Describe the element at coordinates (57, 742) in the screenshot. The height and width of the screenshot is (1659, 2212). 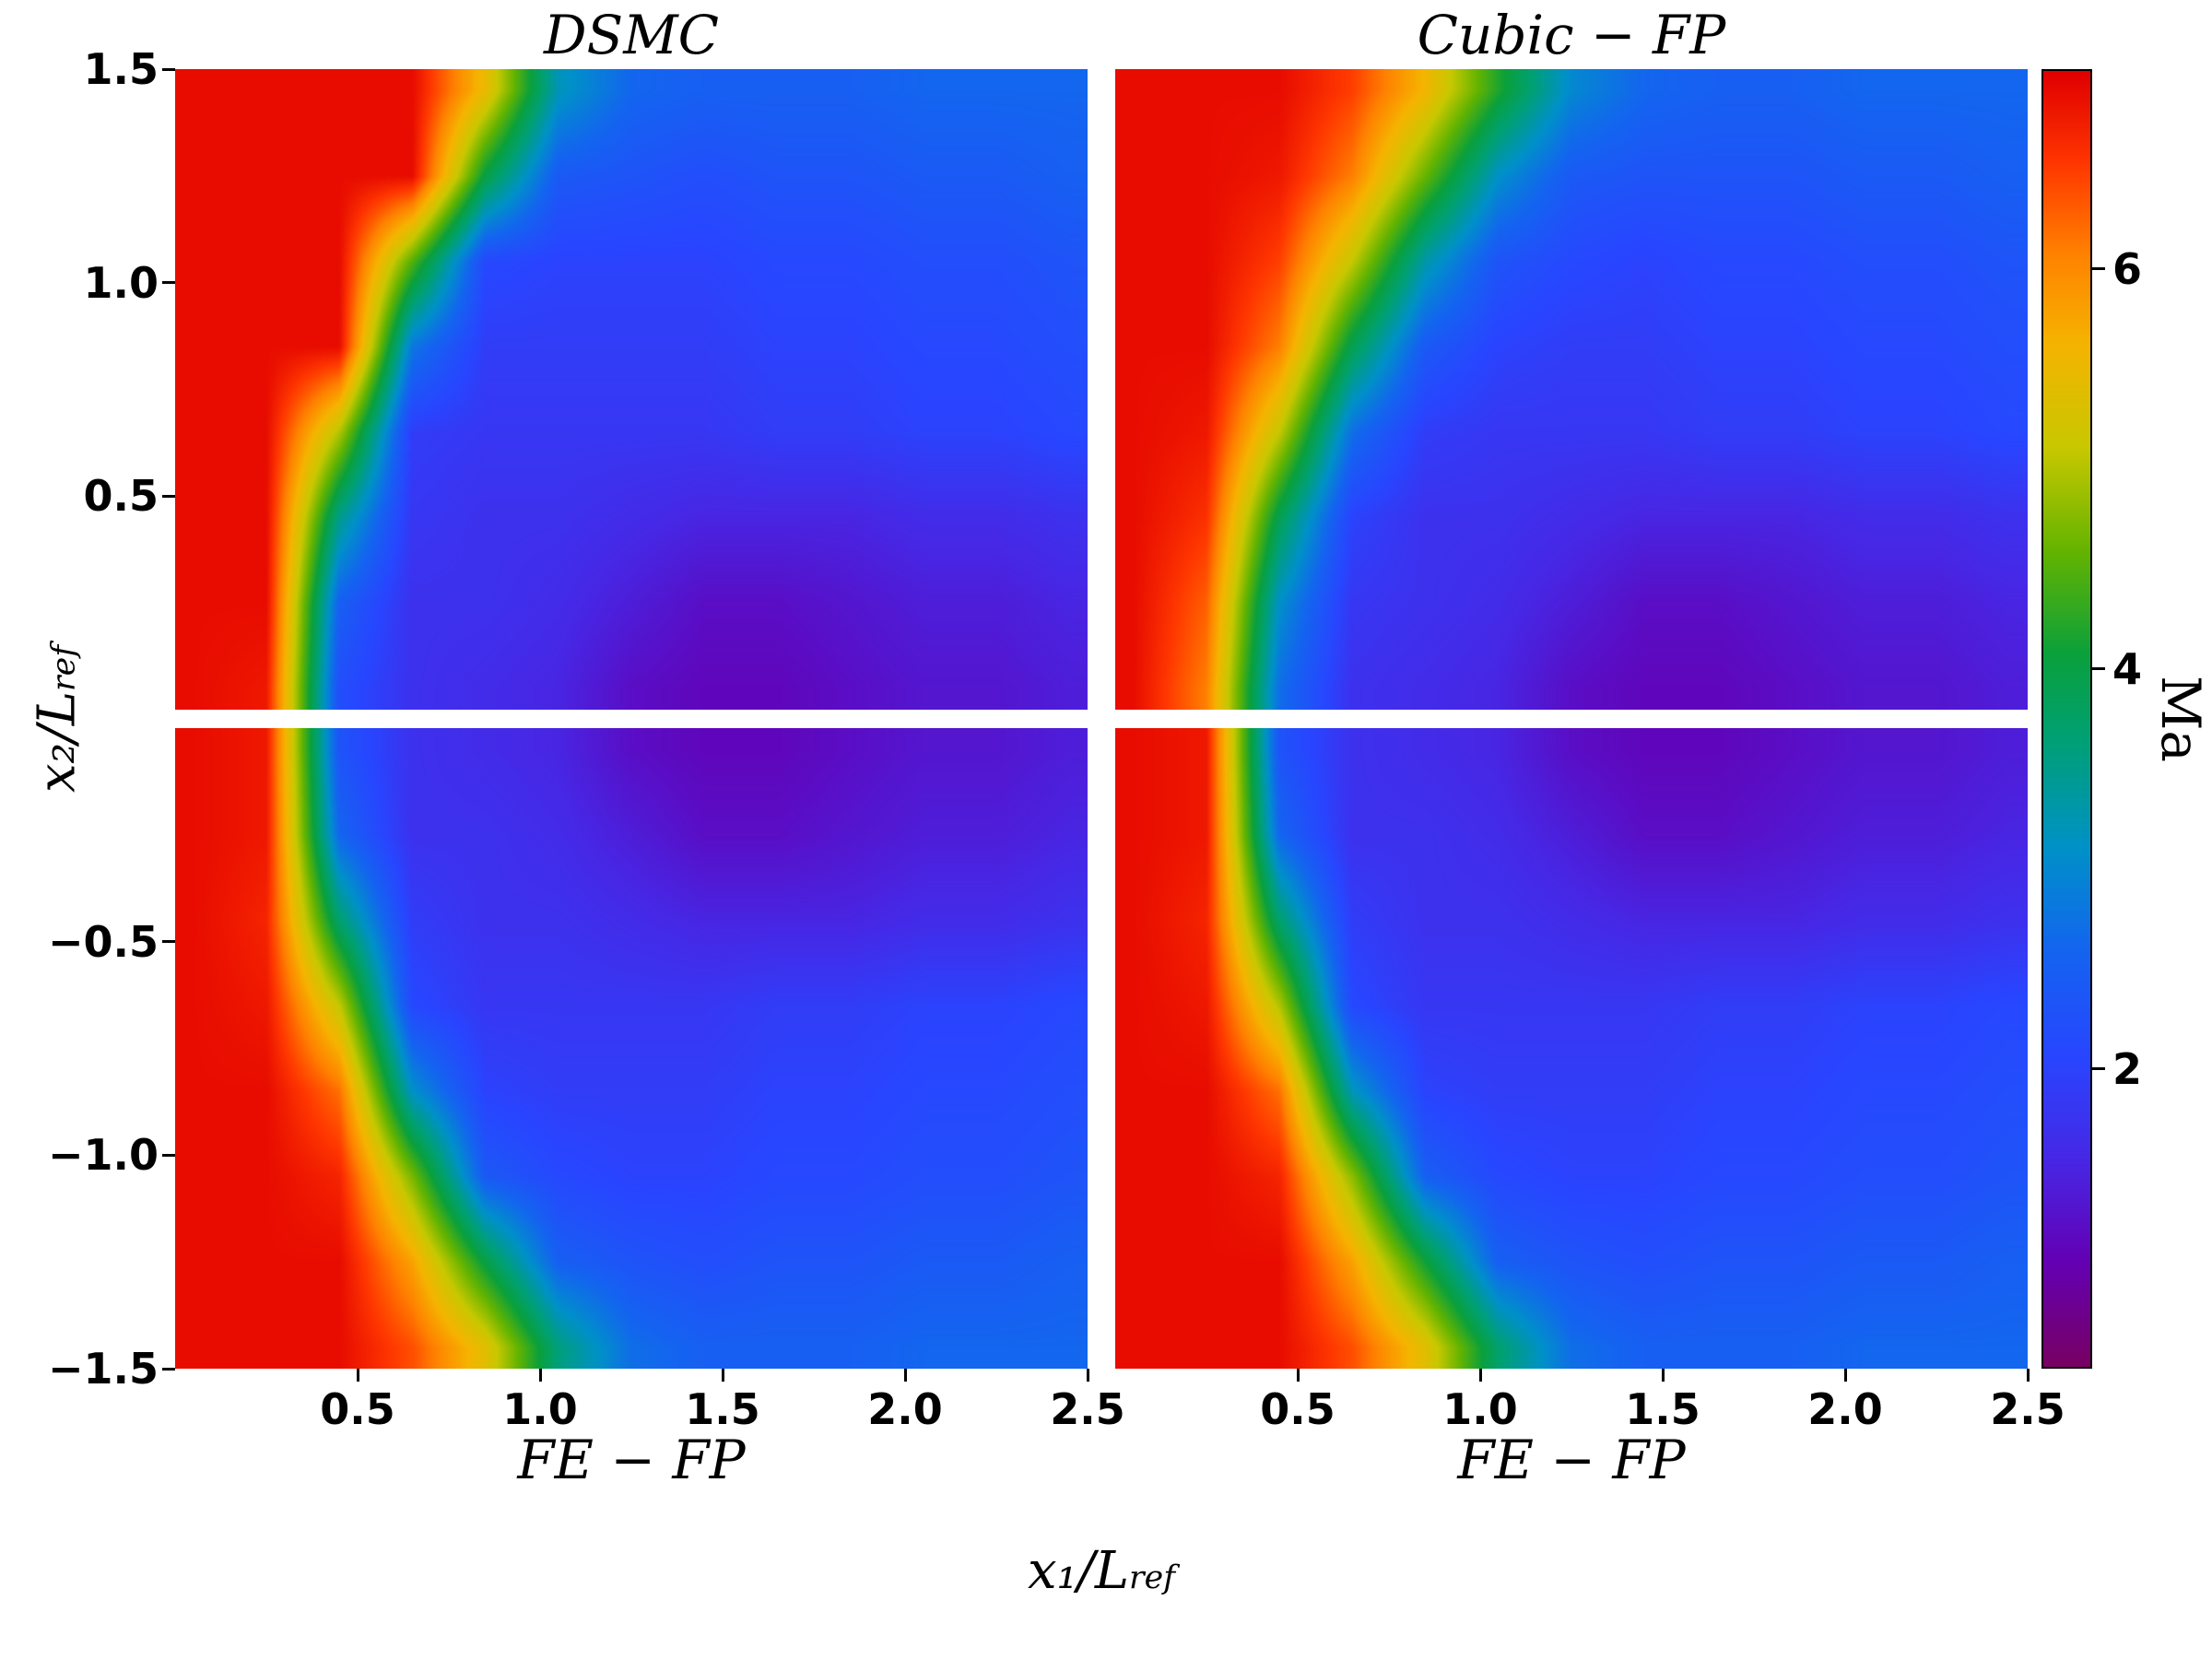
I see `y-axis-label-main: x₂/L` at that location.